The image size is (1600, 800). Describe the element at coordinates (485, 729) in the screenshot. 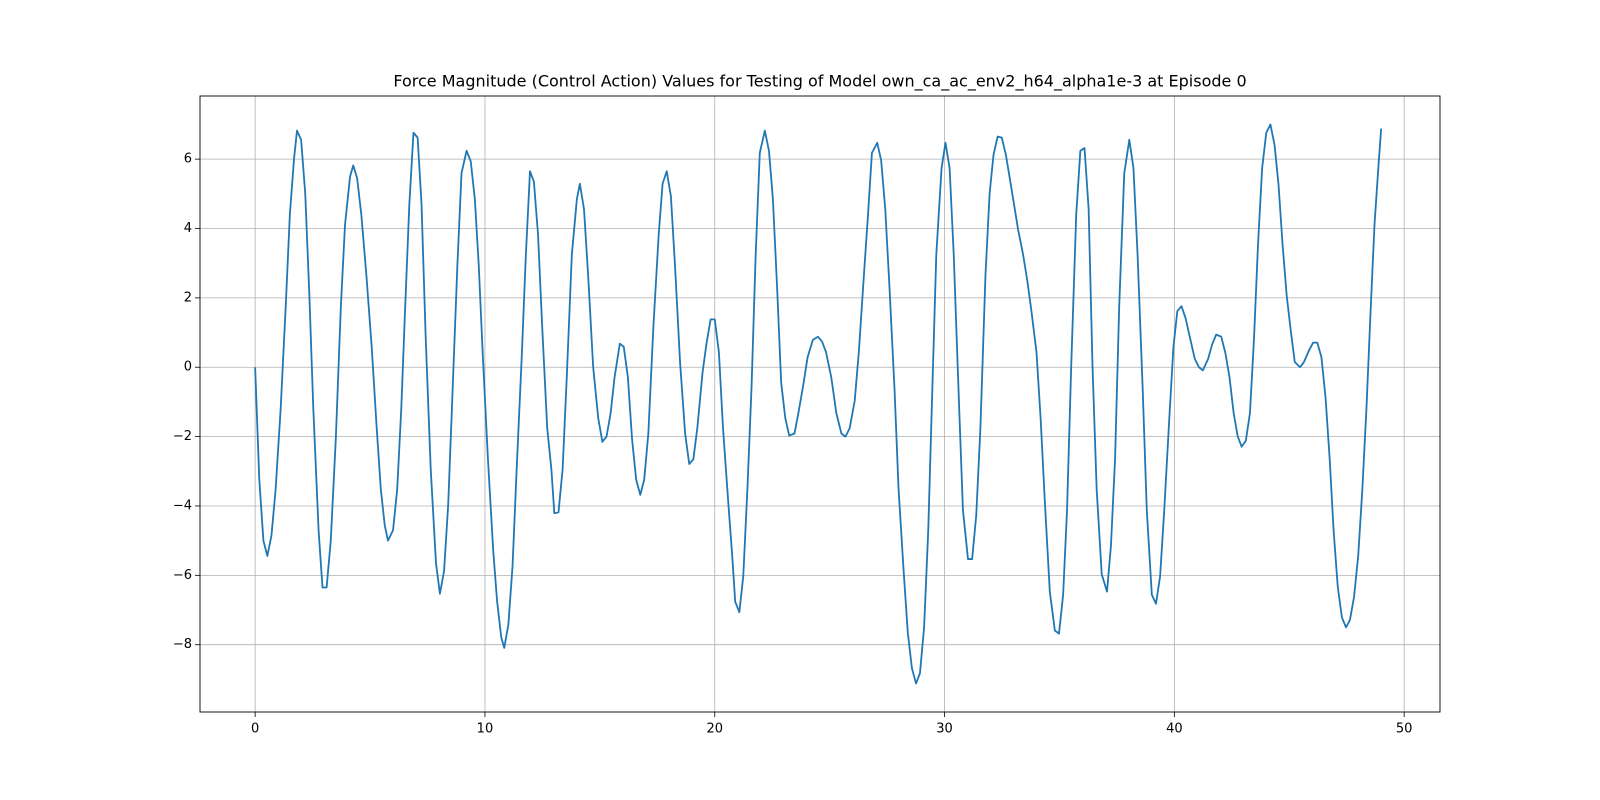

I see `x-tick-label: 10` at that location.